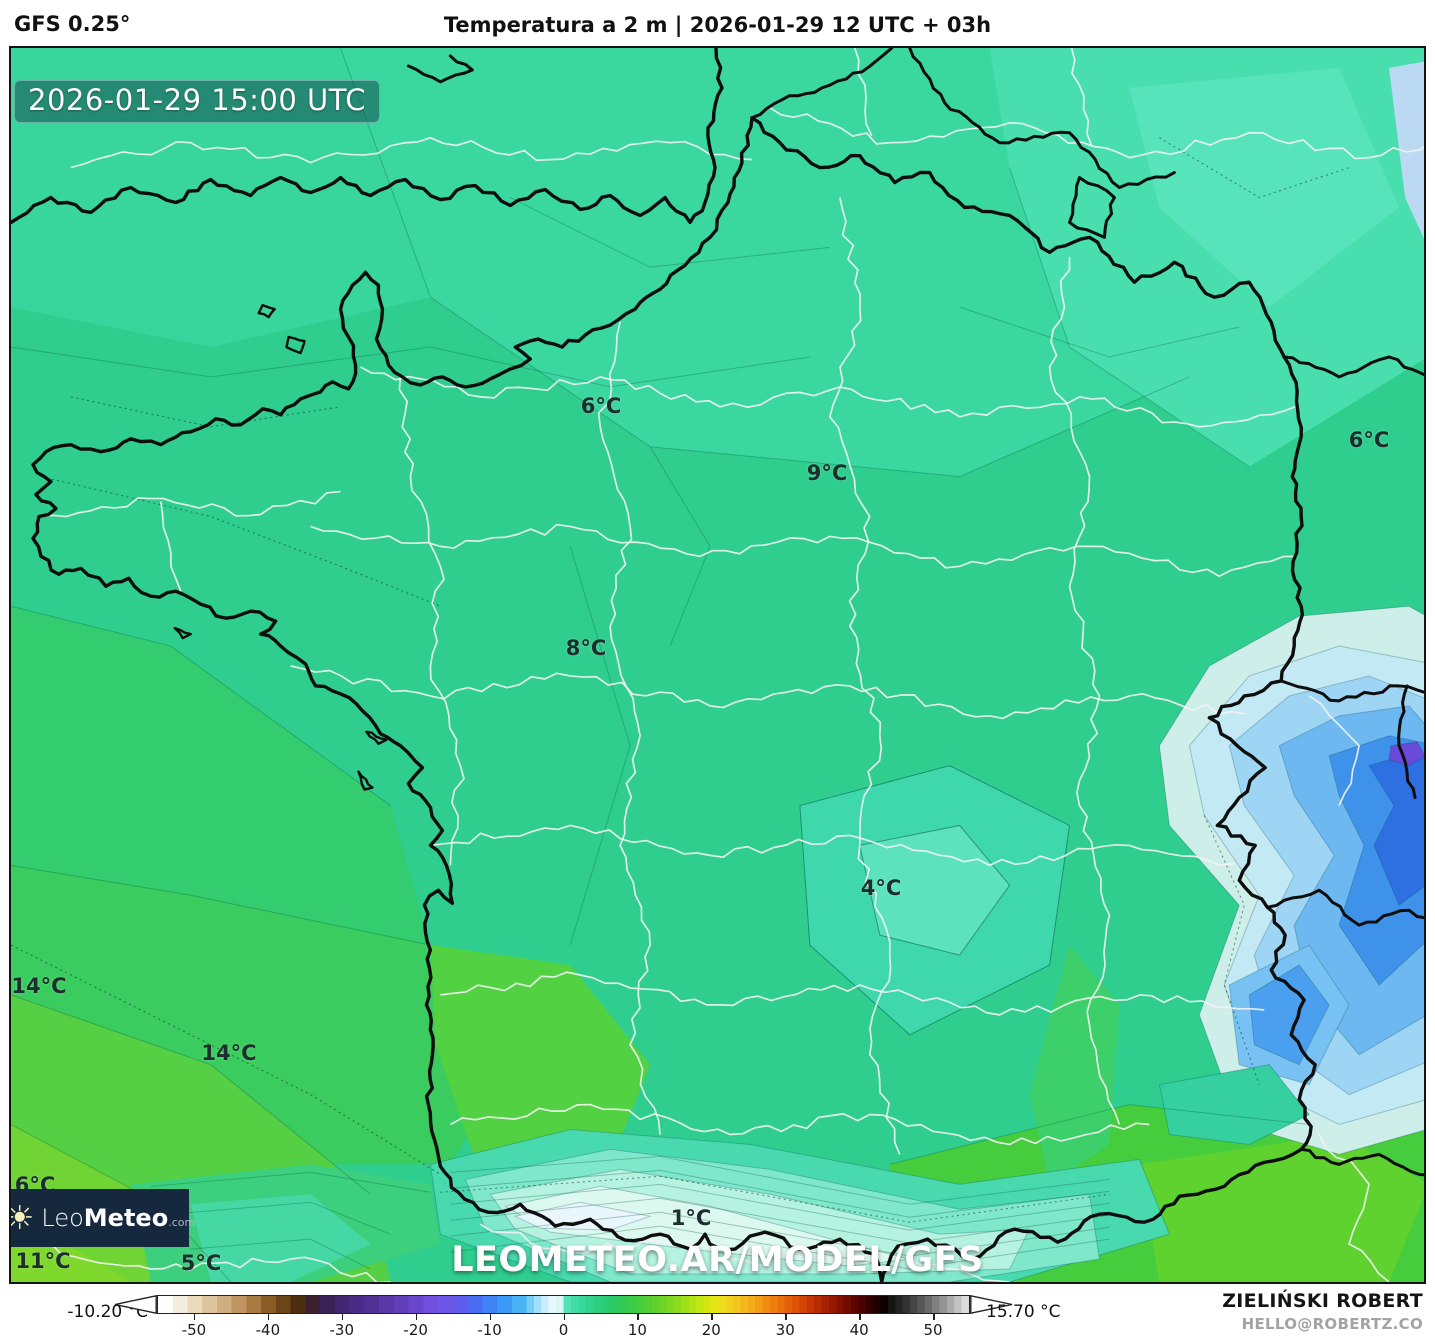  I want to click on colorbar-gradient, so click(563, 1304).